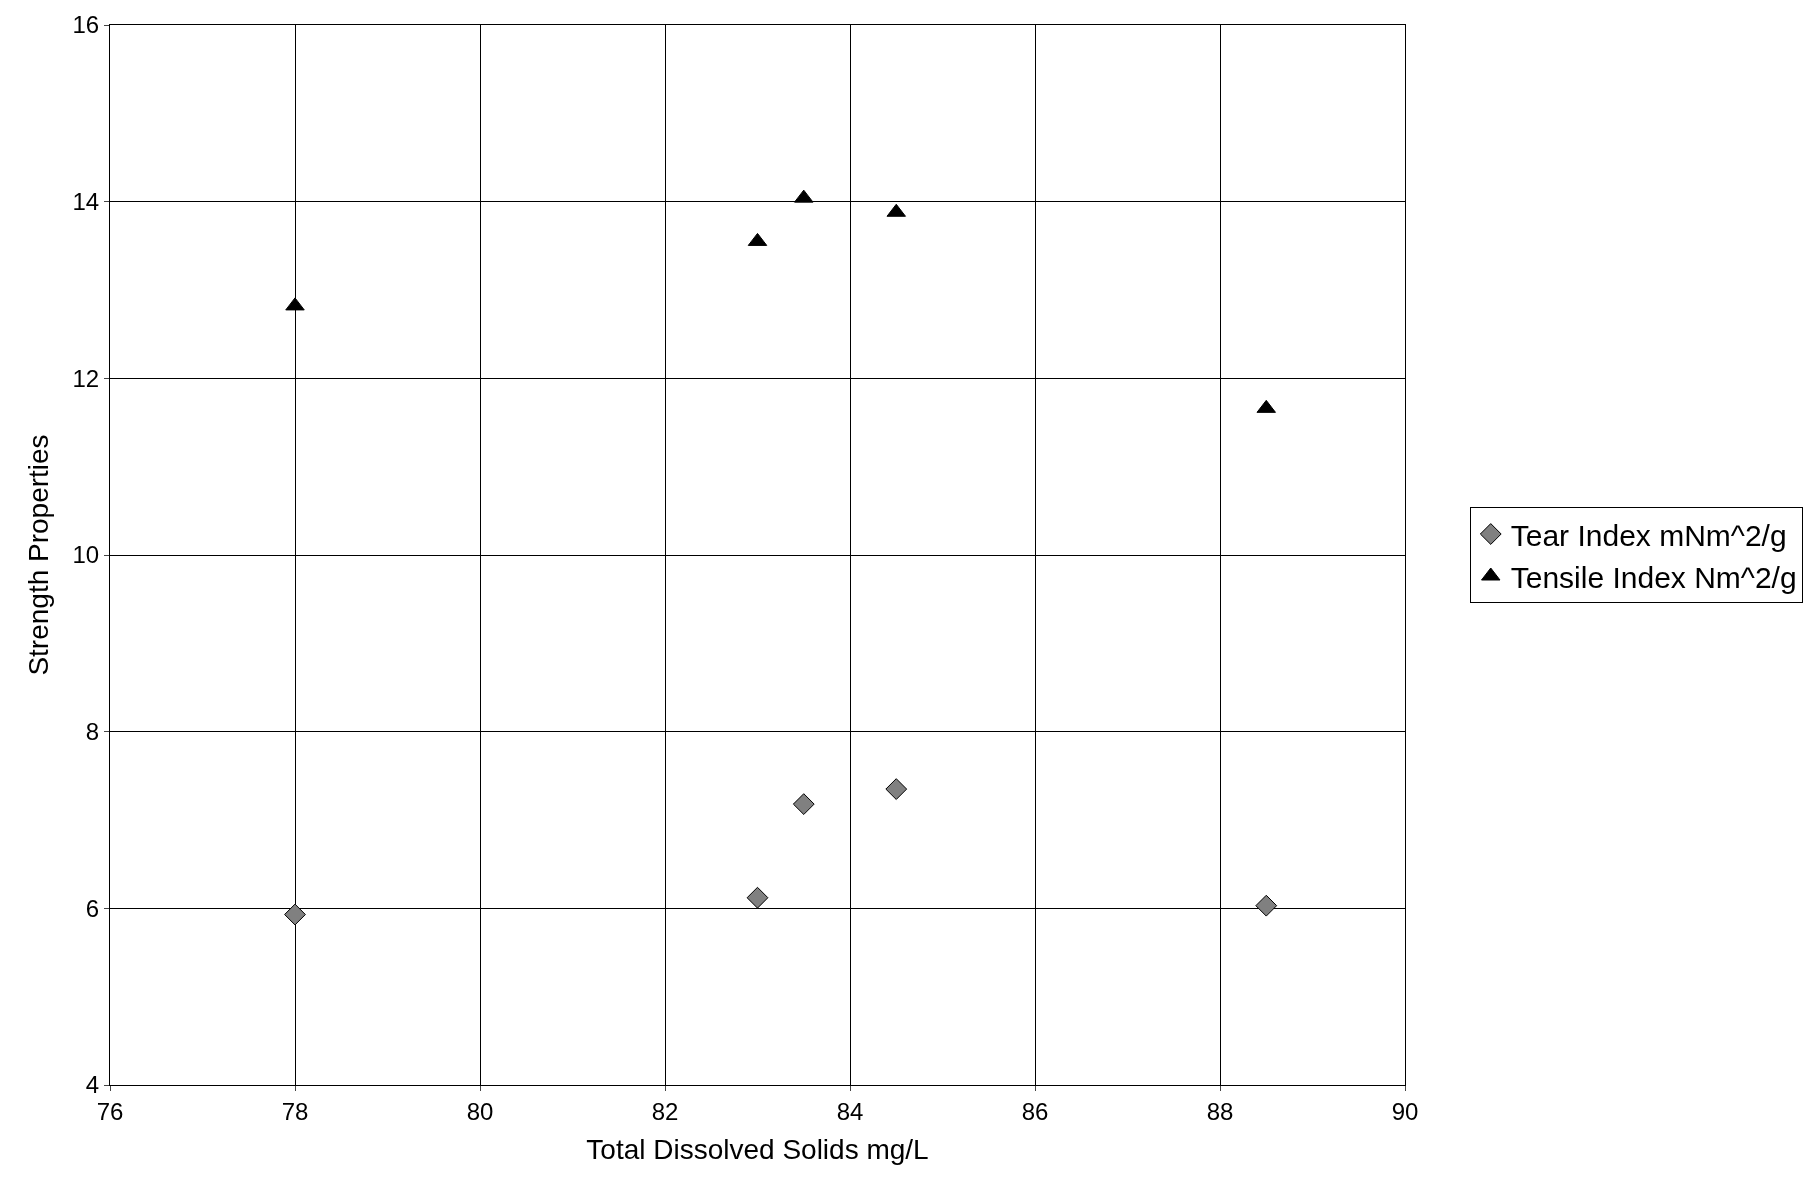 Image resolution: width=1815 pixels, height=1195 pixels. What do you see at coordinates (39, 555) in the screenshot?
I see `y-axis-title: Strength Properties` at bounding box center [39, 555].